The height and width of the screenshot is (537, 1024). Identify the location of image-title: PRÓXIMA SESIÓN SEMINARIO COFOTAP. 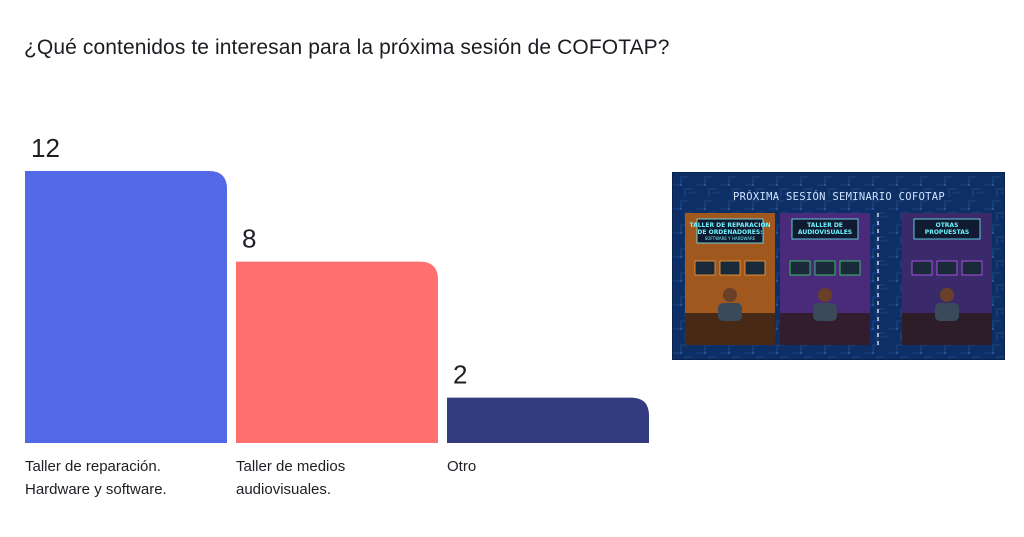
(839, 196).